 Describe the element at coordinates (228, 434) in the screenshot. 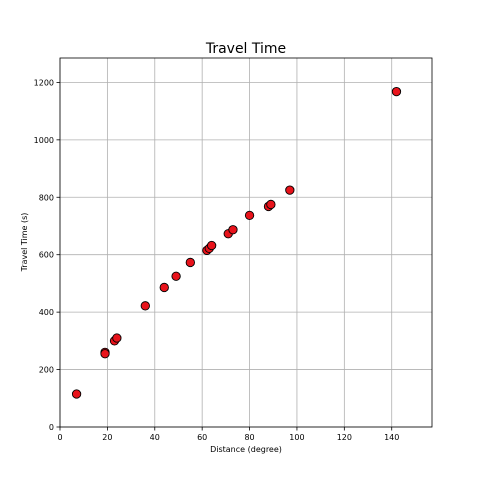

I see `x-axis-ticks: 0 20 40 60 80 100 120 140` at that location.